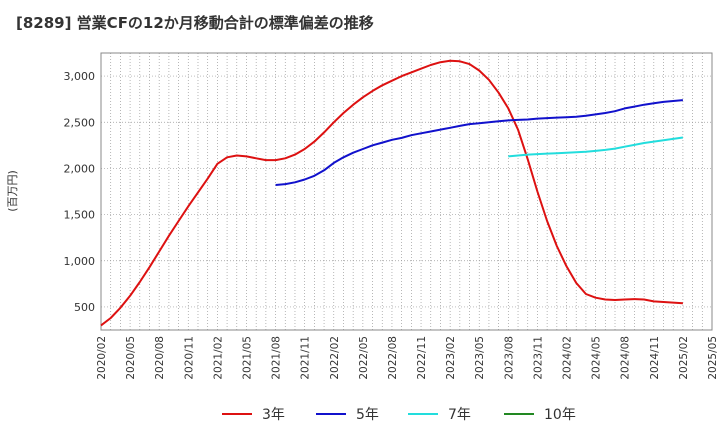  I want to click on x-tick-label: 2021/08, so click(277, 358).